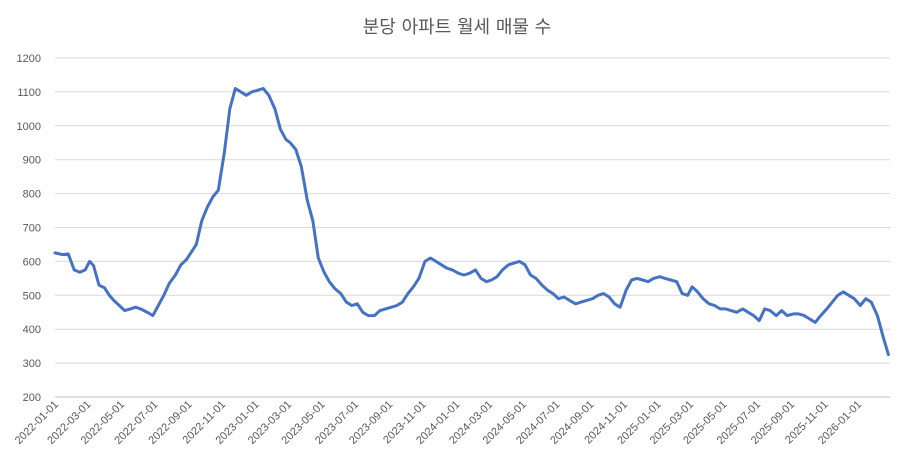  I want to click on y-tick-label: 800, so click(32, 195).